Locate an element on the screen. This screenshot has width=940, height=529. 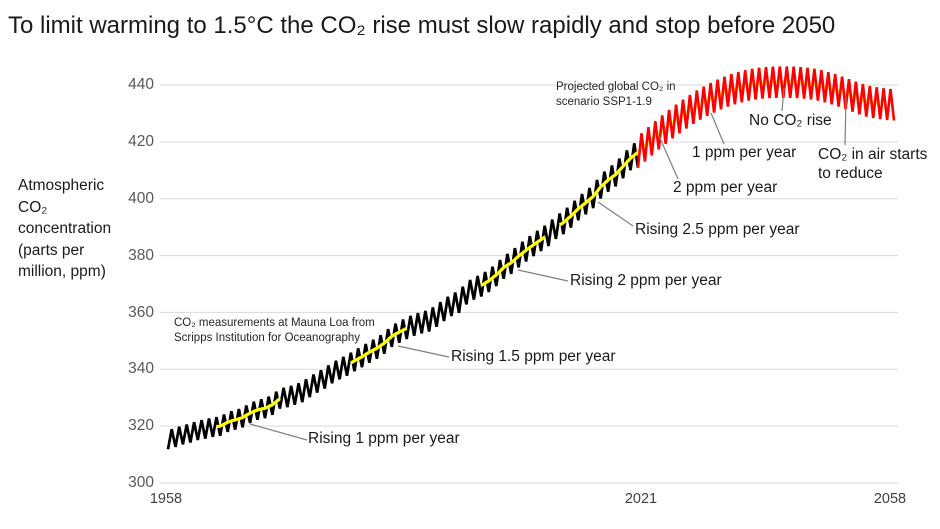
leader-co2-reduce is located at coordinates (845, 121).